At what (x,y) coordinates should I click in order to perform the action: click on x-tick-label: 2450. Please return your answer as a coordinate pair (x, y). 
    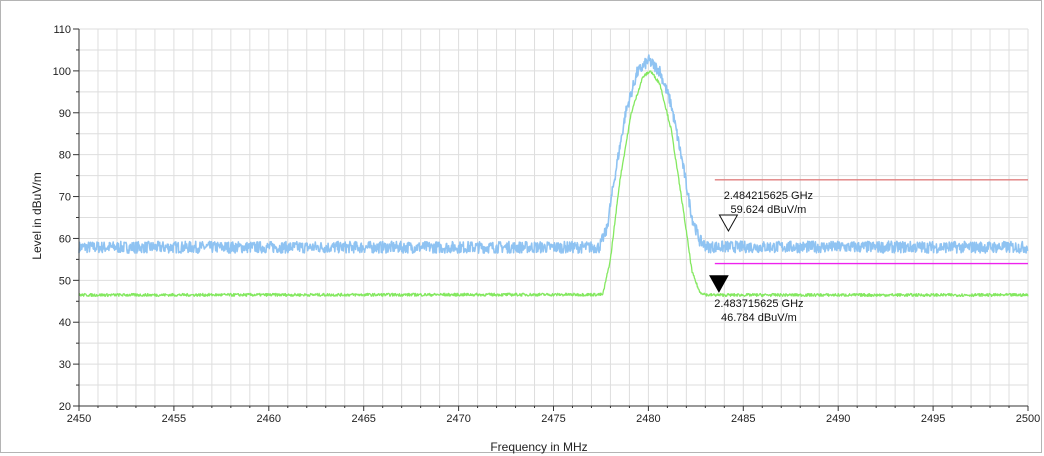
    Looking at the image, I should click on (79, 419).